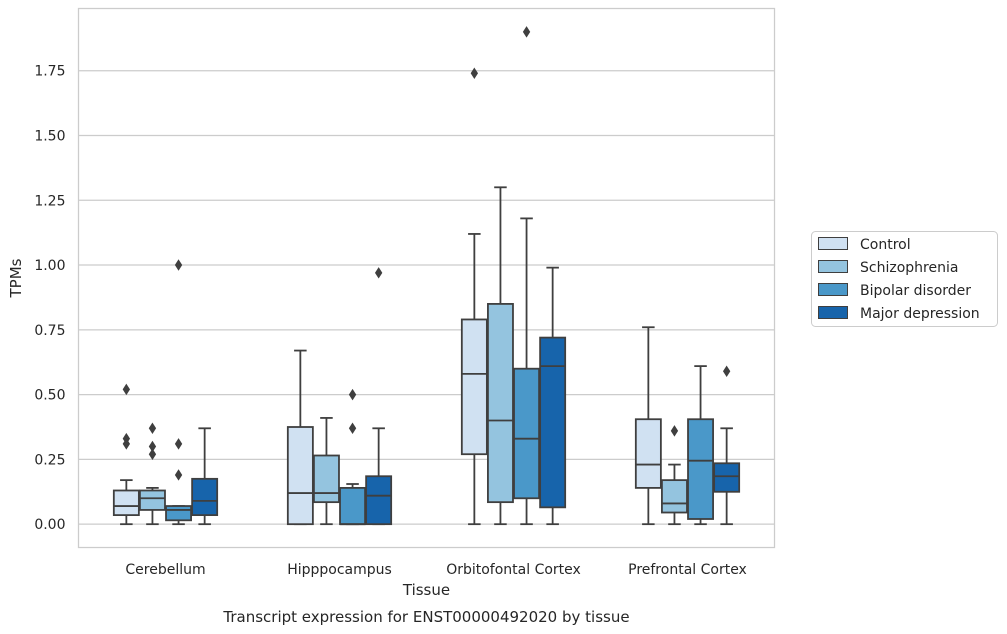  Describe the element at coordinates (49, 396) in the screenshot. I see `y-tick-label: 0.50` at that location.